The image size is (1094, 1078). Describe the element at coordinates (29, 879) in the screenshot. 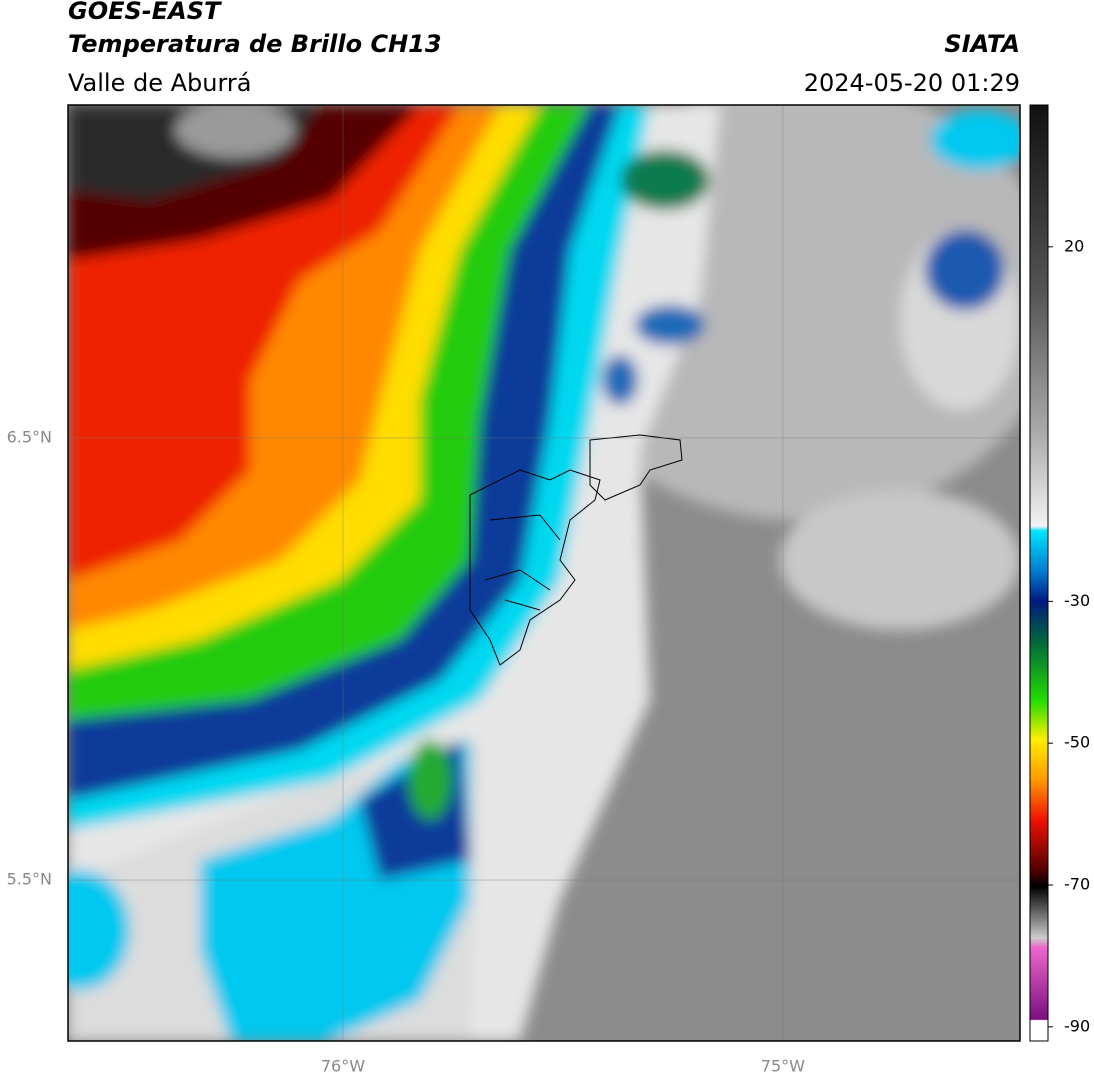

I see `lat-label: 5.5°N` at that location.